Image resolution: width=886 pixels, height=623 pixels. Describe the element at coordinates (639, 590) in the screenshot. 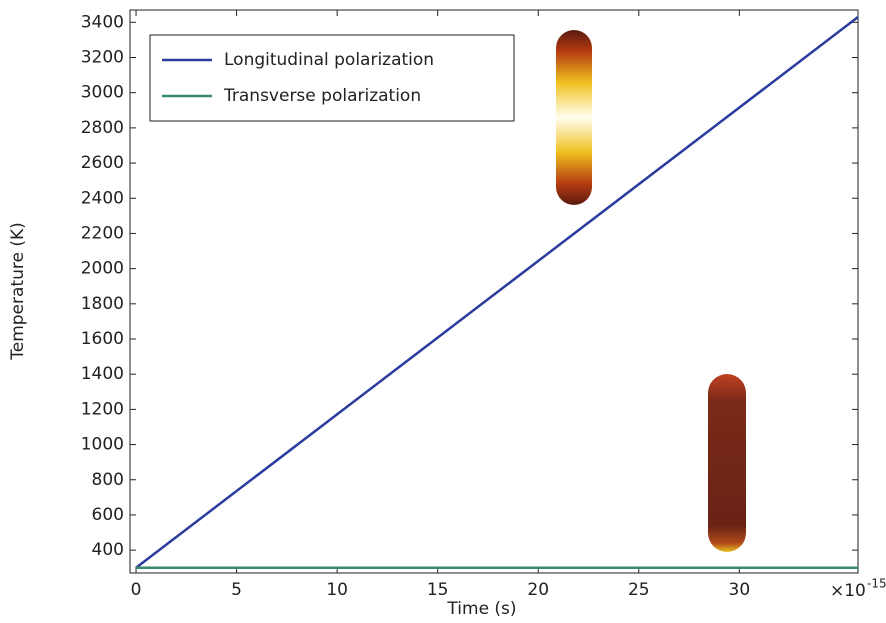

I see `x-tick-label: 25` at that location.